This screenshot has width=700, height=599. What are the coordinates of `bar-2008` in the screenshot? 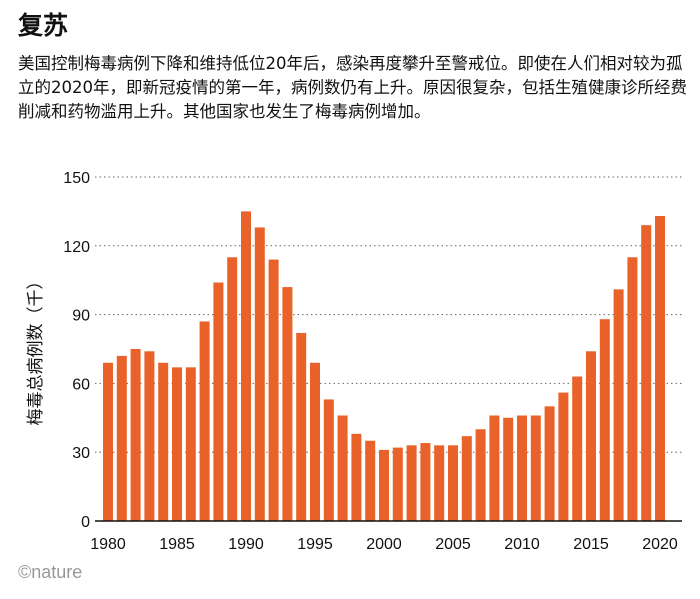 It's located at (494, 468).